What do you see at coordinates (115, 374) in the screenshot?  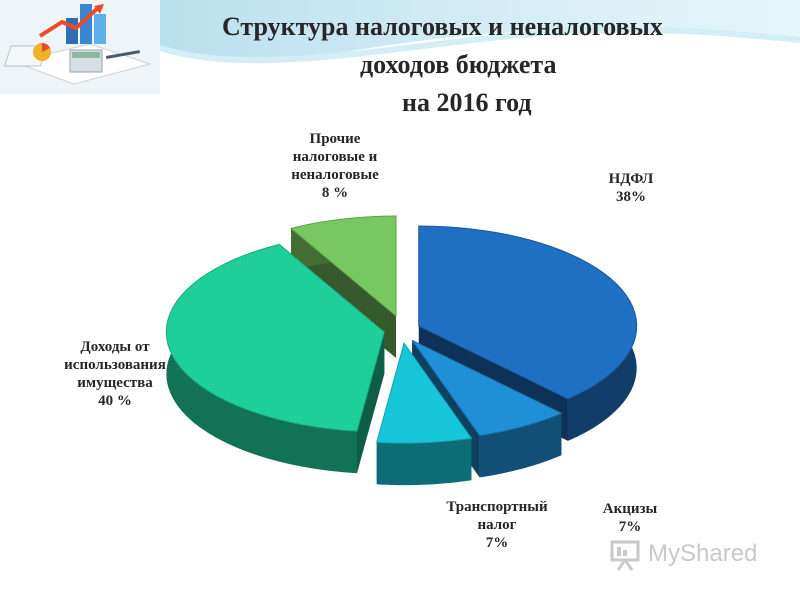 I see `slice-label-imushchestvo: Доходы от использования имущества 40 %` at bounding box center [115, 374].